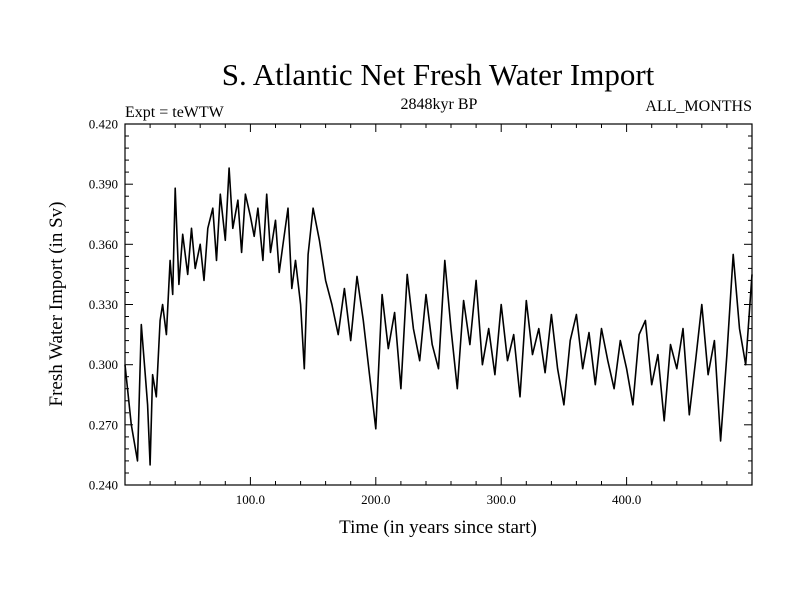  Describe the element at coordinates (103, 184) in the screenshot. I see `y-tick-label: 0.390` at that location.